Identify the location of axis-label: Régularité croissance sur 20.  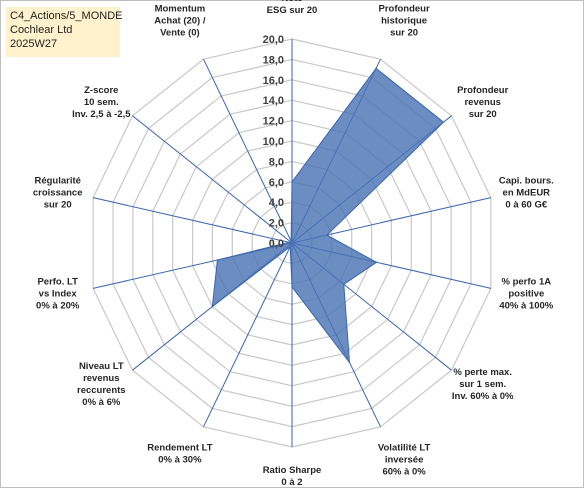
(58, 193).